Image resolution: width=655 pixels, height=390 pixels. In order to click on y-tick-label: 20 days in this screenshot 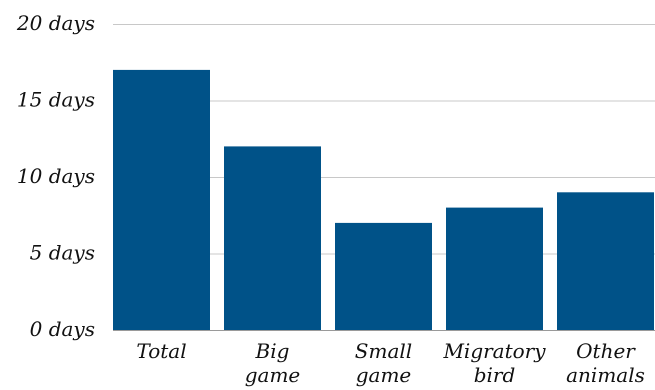, I will do `click(55, 23)`.